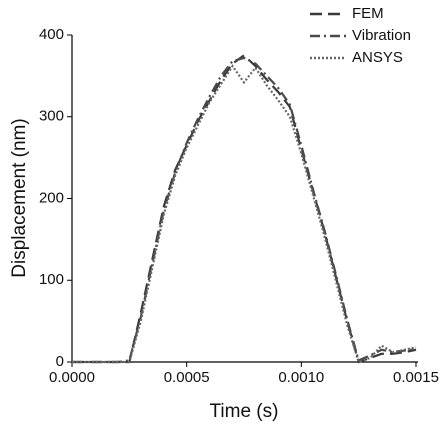  Describe the element at coordinates (72, 377) in the screenshot. I see `x-tick-label: 0.0000` at that location.